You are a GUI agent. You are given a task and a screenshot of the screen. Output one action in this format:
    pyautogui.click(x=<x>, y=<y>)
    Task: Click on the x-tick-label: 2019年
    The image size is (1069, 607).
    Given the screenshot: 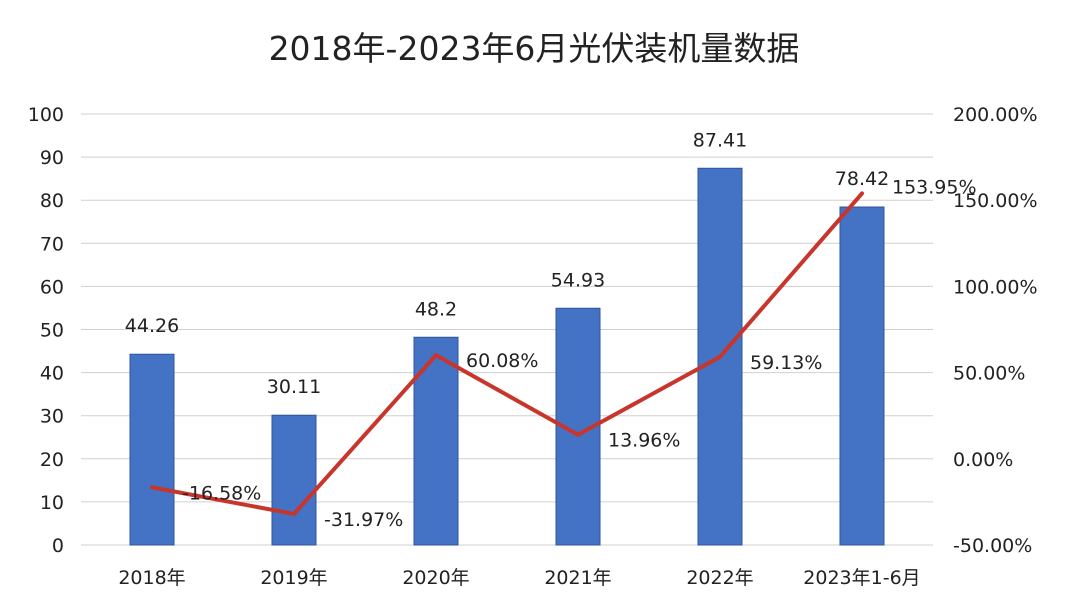 What is the action you would take?
    pyautogui.click(x=293, y=578)
    